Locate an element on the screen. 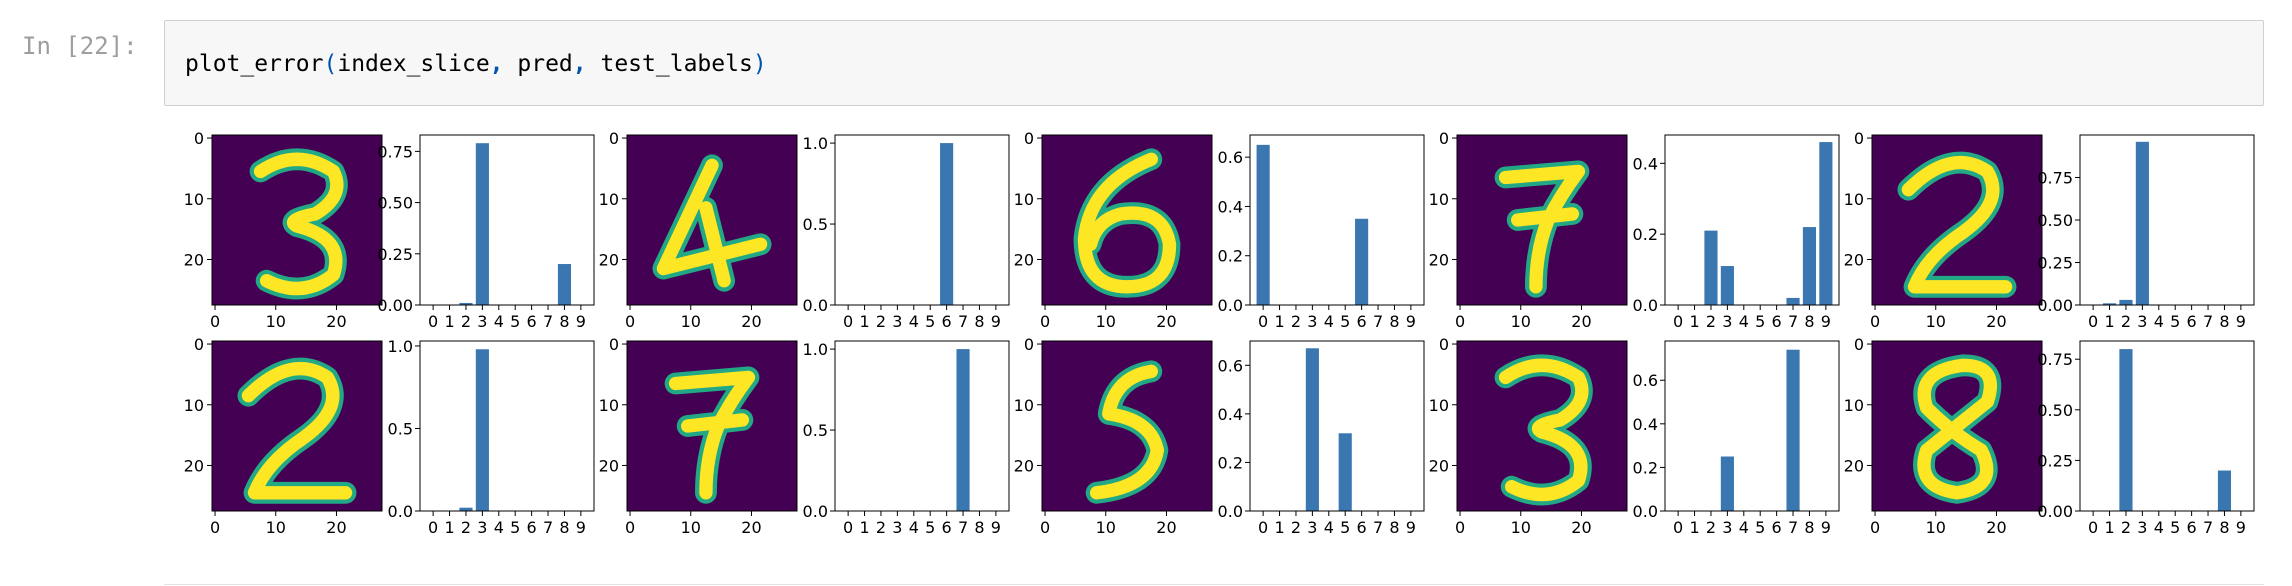 The height and width of the screenshot is (586, 2292). bar-x-tick-label: 3 is located at coordinates (482, 527).